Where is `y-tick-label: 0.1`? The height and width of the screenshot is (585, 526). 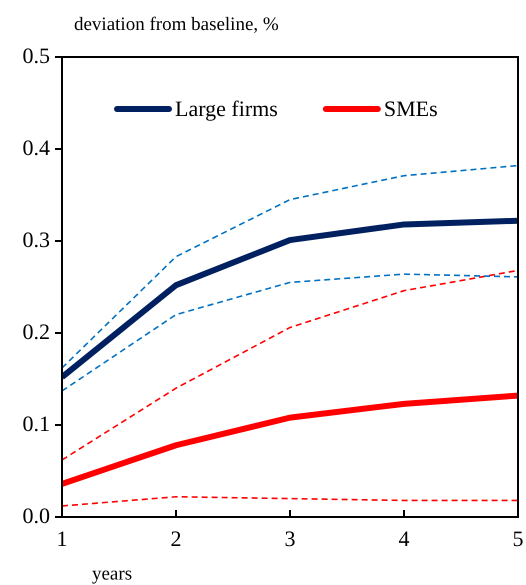 y-tick-label: 0.1 is located at coordinates (36, 423).